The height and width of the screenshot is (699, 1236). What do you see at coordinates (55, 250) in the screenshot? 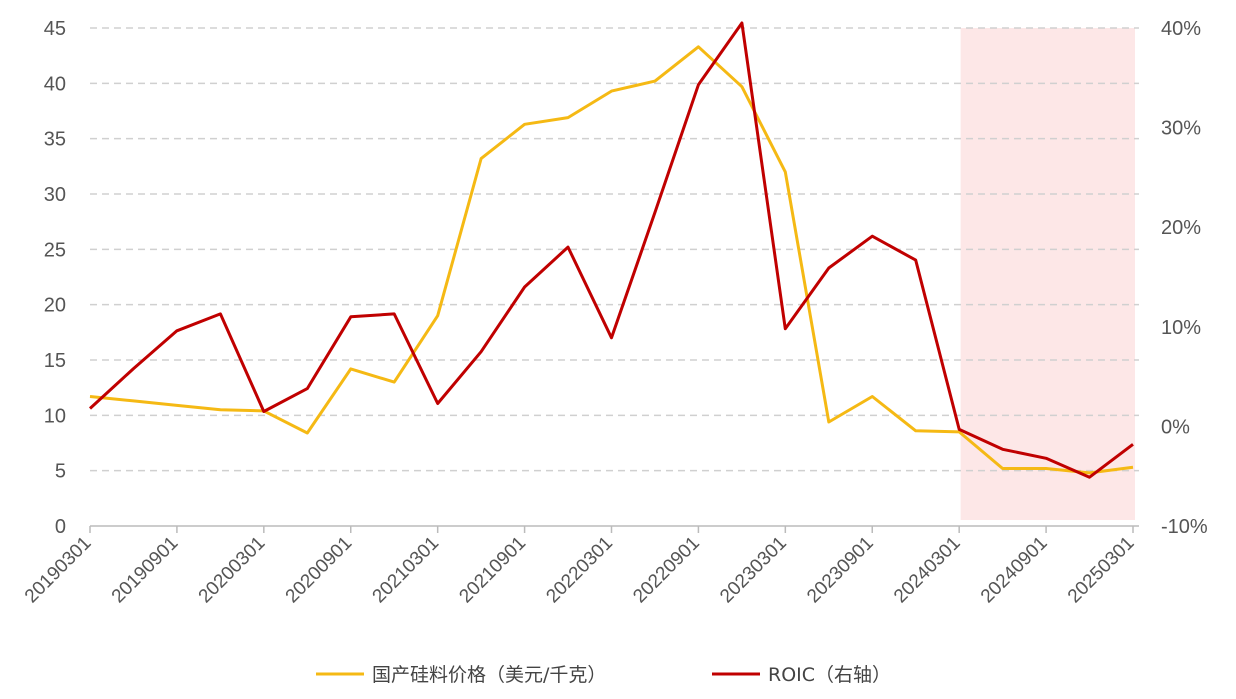
I see `left-axis-tick-label: 25` at bounding box center [55, 250].